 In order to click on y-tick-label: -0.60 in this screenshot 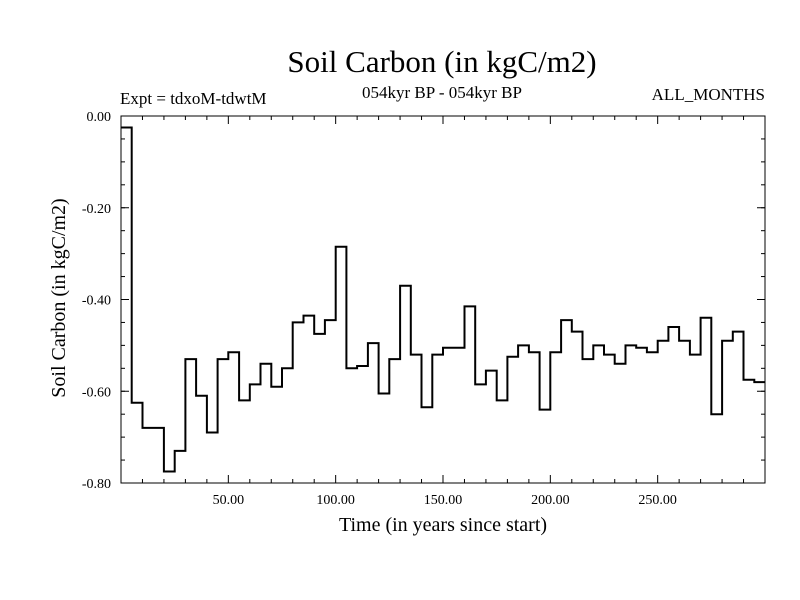, I will do `click(96, 392)`.